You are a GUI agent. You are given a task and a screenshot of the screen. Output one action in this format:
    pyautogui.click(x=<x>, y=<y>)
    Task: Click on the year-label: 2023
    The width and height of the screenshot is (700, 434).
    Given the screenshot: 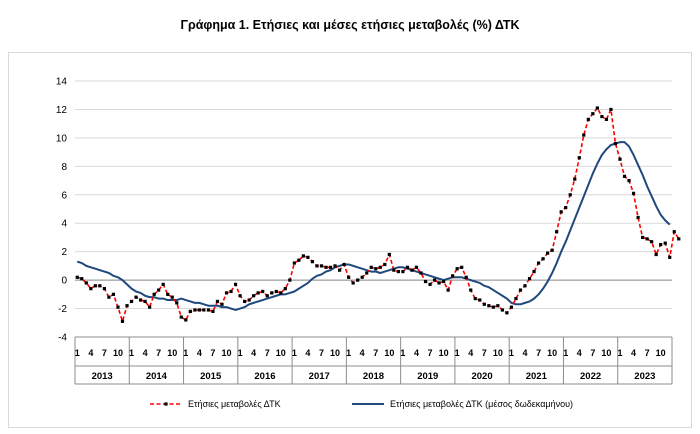 What is the action you would take?
    pyautogui.click(x=644, y=376)
    